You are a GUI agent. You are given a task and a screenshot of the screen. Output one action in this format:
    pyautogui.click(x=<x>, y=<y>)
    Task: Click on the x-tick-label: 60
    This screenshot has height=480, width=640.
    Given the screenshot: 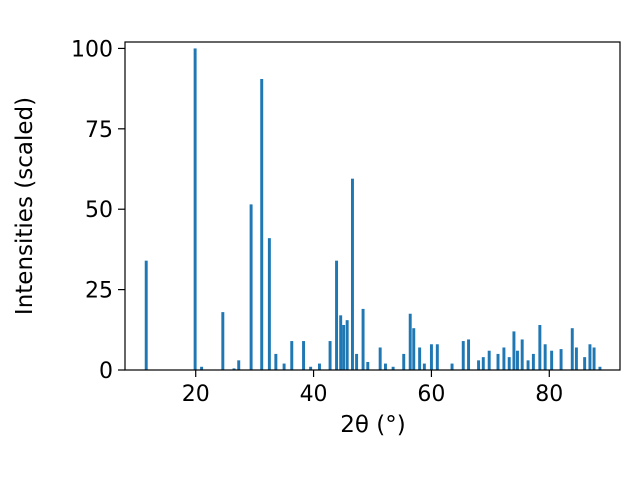 What is the action you would take?
    pyautogui.click(x=431, y=394)
    